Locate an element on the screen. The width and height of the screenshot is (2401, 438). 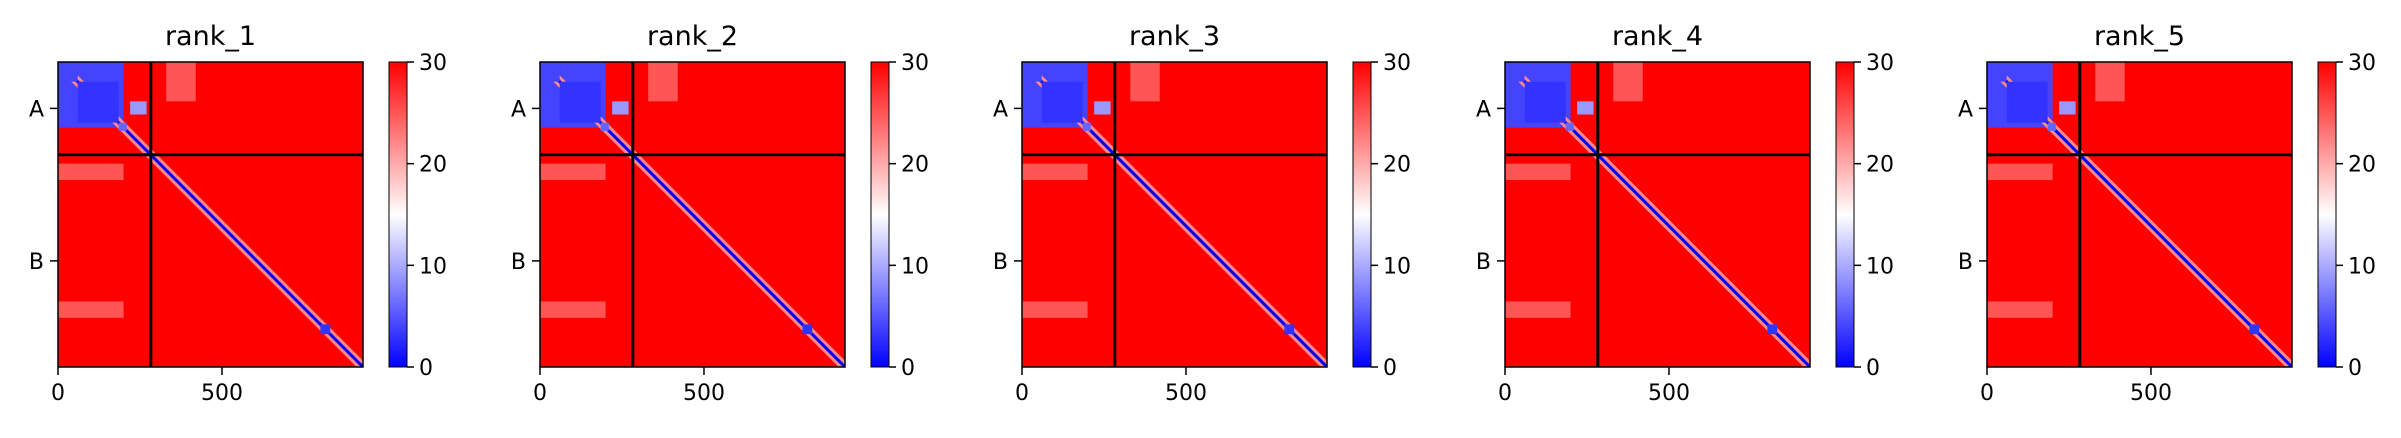
panel-title: rank_2 is located at coordinates (692, 36).